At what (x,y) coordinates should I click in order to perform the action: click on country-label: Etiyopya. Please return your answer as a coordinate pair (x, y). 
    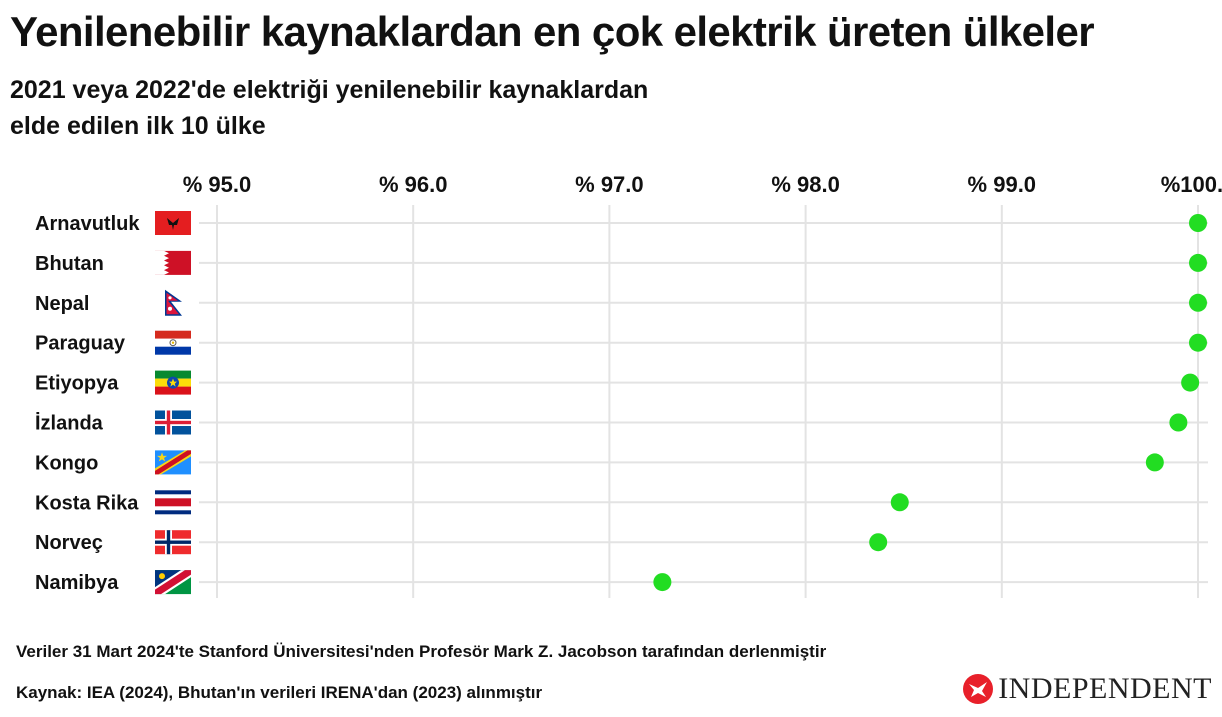
    Looking at the image, I should click on (77, 384).